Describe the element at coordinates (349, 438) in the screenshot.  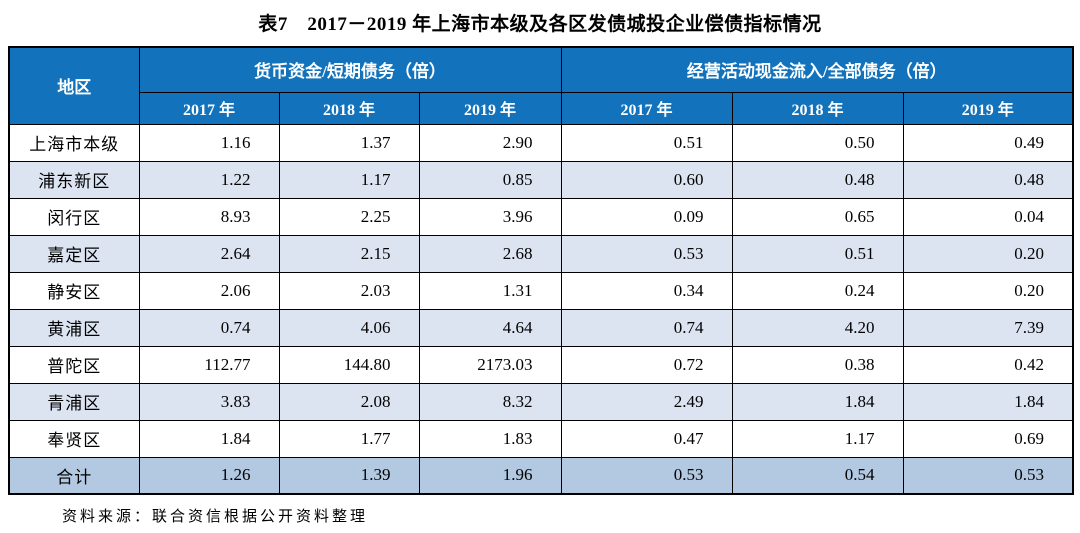
I see `value-cell: 1.77` at that location.